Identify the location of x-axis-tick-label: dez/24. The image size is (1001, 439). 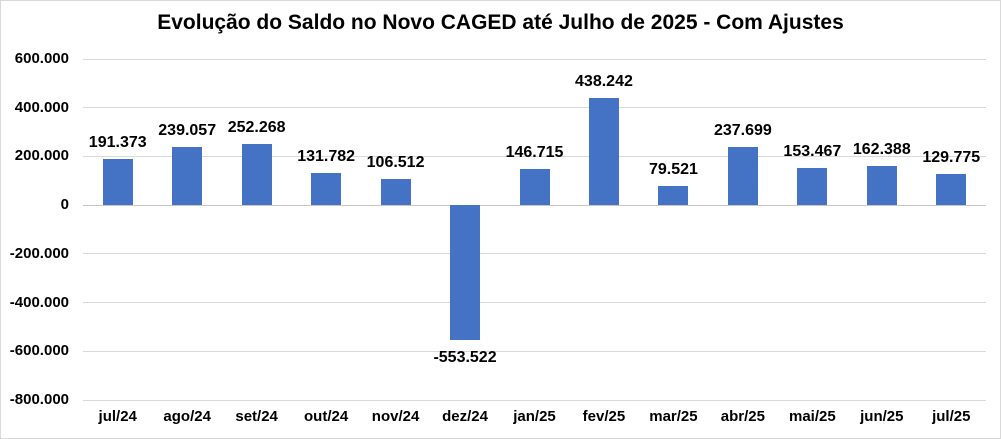
(465, 416).